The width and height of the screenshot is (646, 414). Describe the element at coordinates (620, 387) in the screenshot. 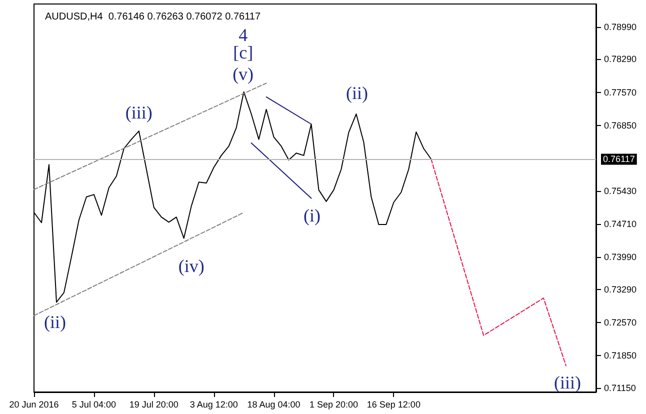

I see `y-tick-label: 0.71150` at that location.